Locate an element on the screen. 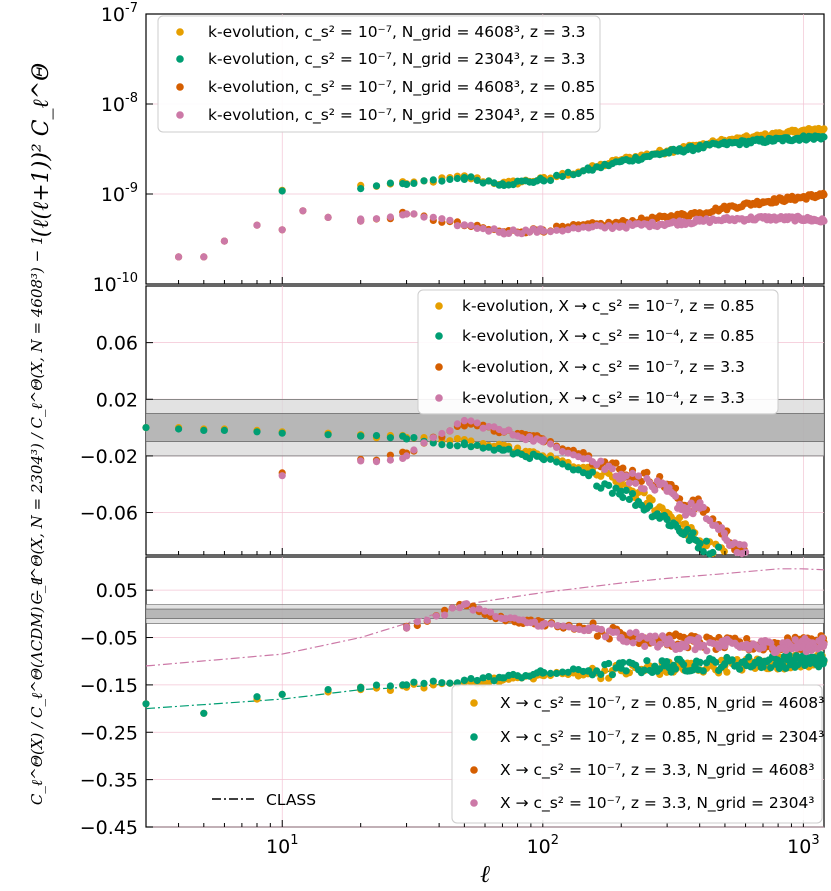  y-tick-label: −0.06 is located at coordinates (109, 514).